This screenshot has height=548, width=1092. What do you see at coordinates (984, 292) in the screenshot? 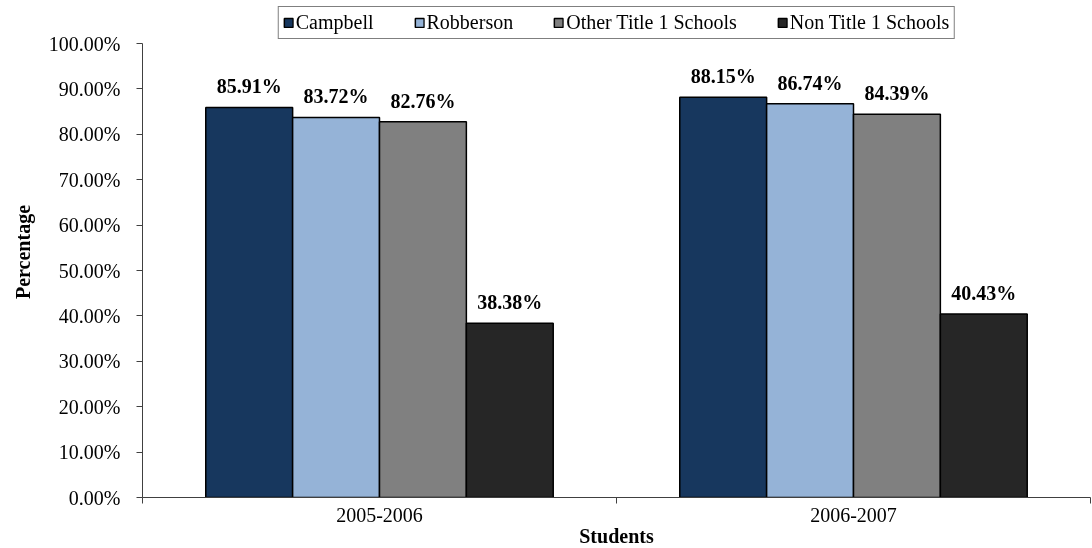
I see `data-label: 40.43%` at bounding box center [984, 292].